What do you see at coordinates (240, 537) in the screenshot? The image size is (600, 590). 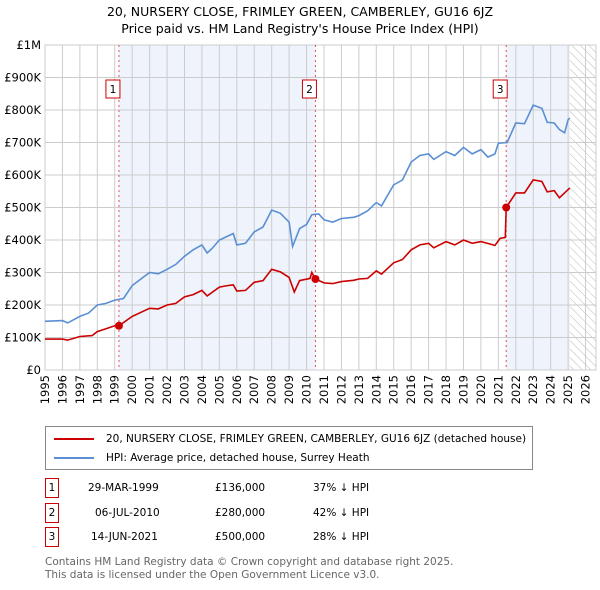 I see `sale-price: £500,000` at bounding box center [240, 537].